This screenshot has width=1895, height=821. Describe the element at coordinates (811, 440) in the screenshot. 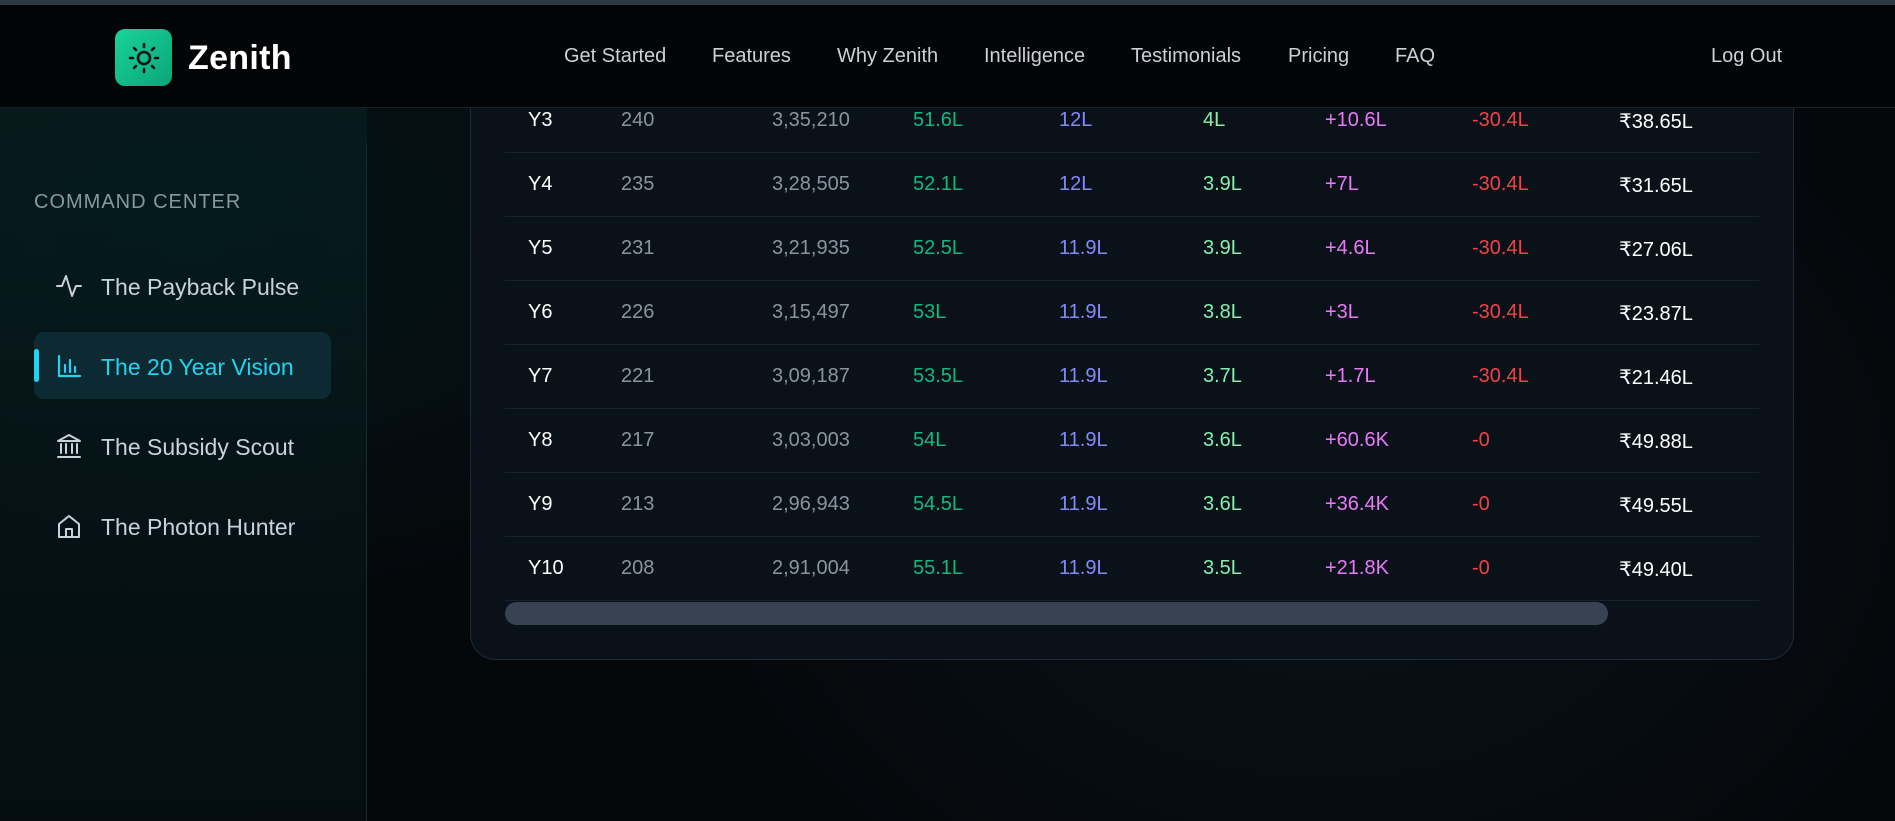

I see `generation-cell: 3,03,003` at that location.